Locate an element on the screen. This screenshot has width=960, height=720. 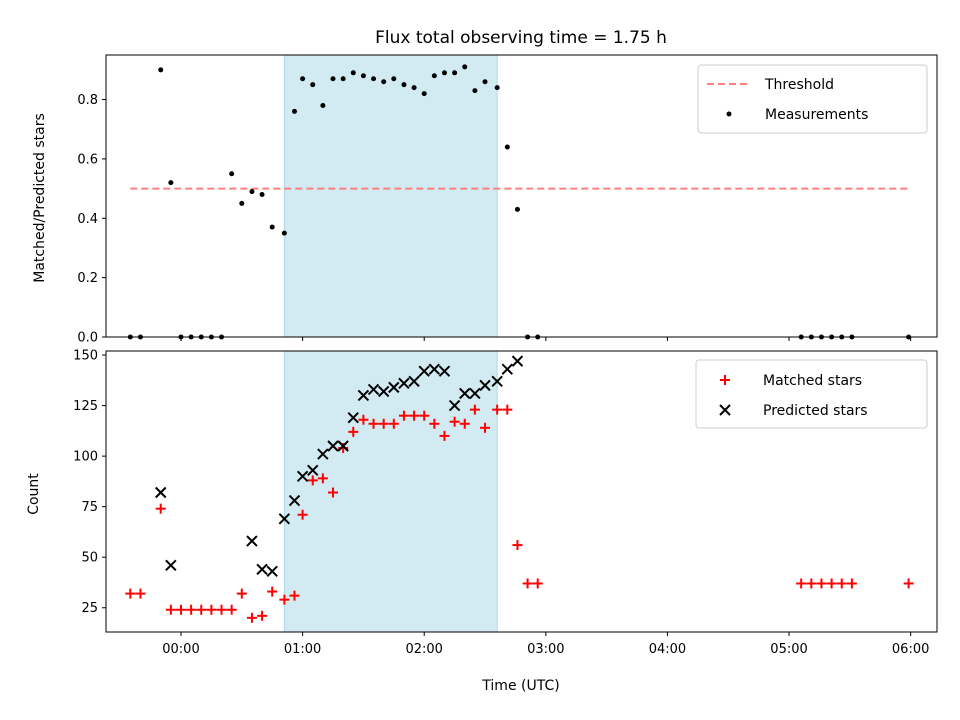
legend-matched-marker is located at coordinates (725, 380).